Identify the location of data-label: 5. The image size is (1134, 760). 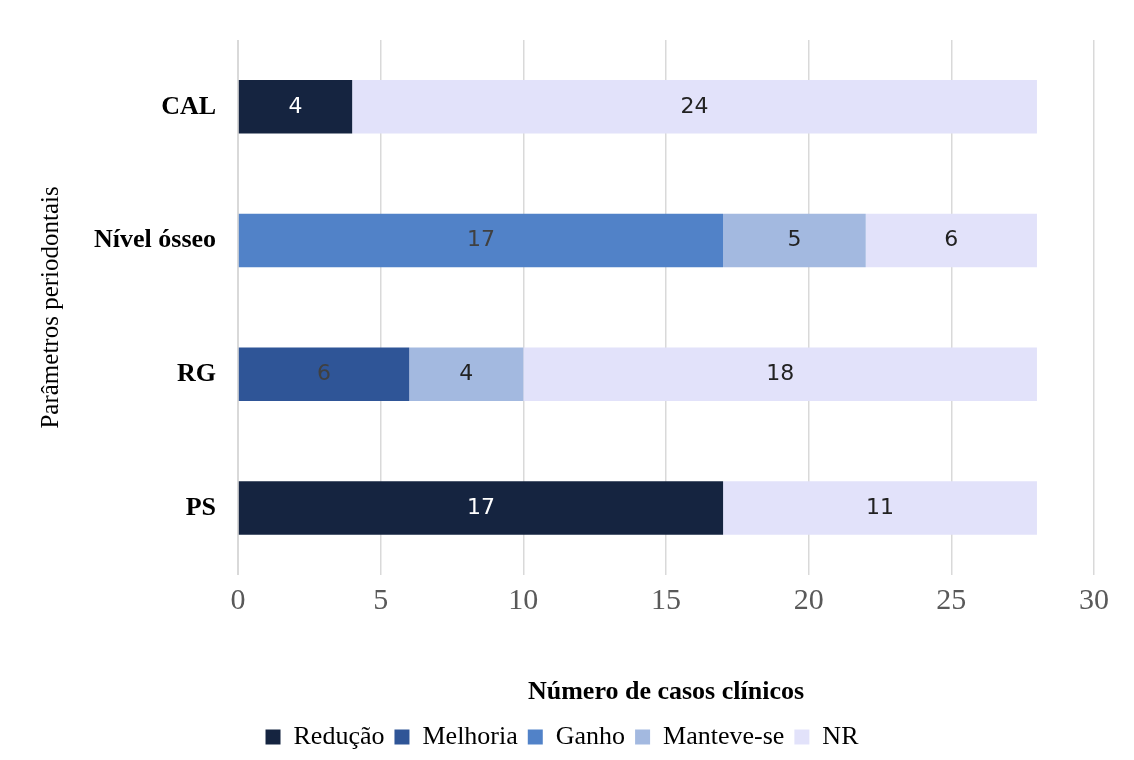
(794, 239).